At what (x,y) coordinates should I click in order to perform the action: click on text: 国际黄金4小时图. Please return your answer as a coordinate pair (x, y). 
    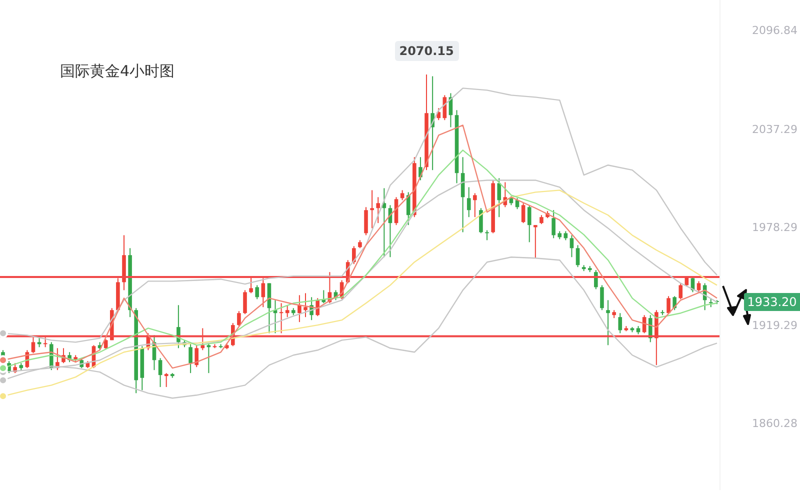
    Looking at the image, I should click on (117, 71).